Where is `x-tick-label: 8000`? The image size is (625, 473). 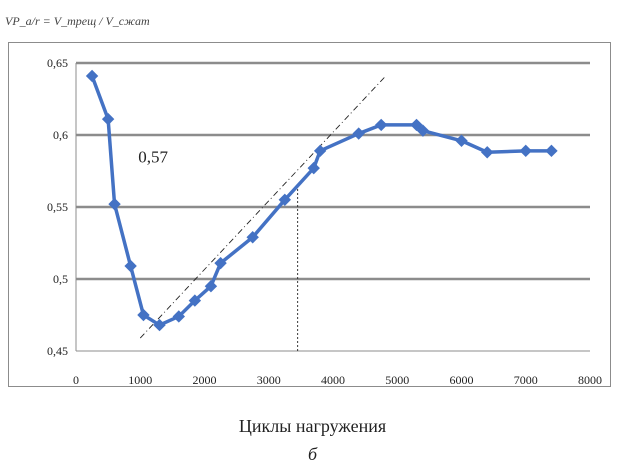
x-tick-label: 8000 is located at coordinates (590, 380).